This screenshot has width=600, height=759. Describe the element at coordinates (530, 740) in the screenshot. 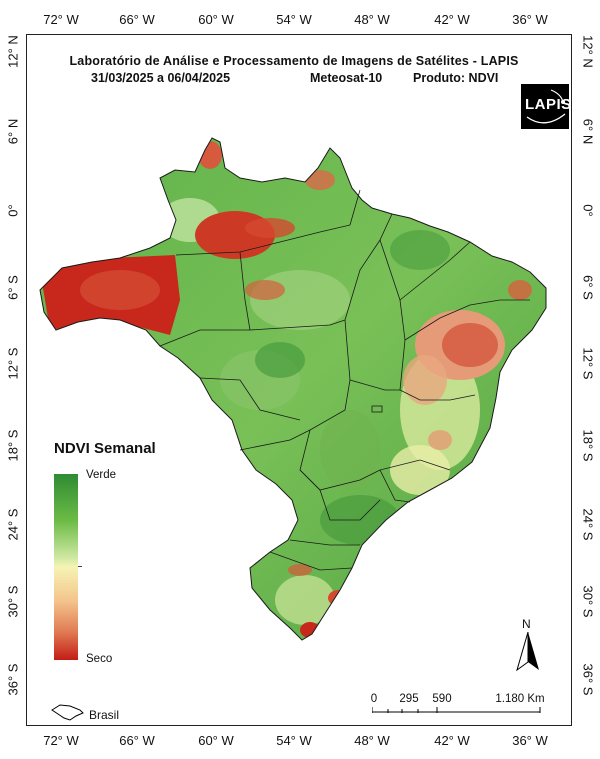

I see `lon-tick-bottom: 36° W` at that location.